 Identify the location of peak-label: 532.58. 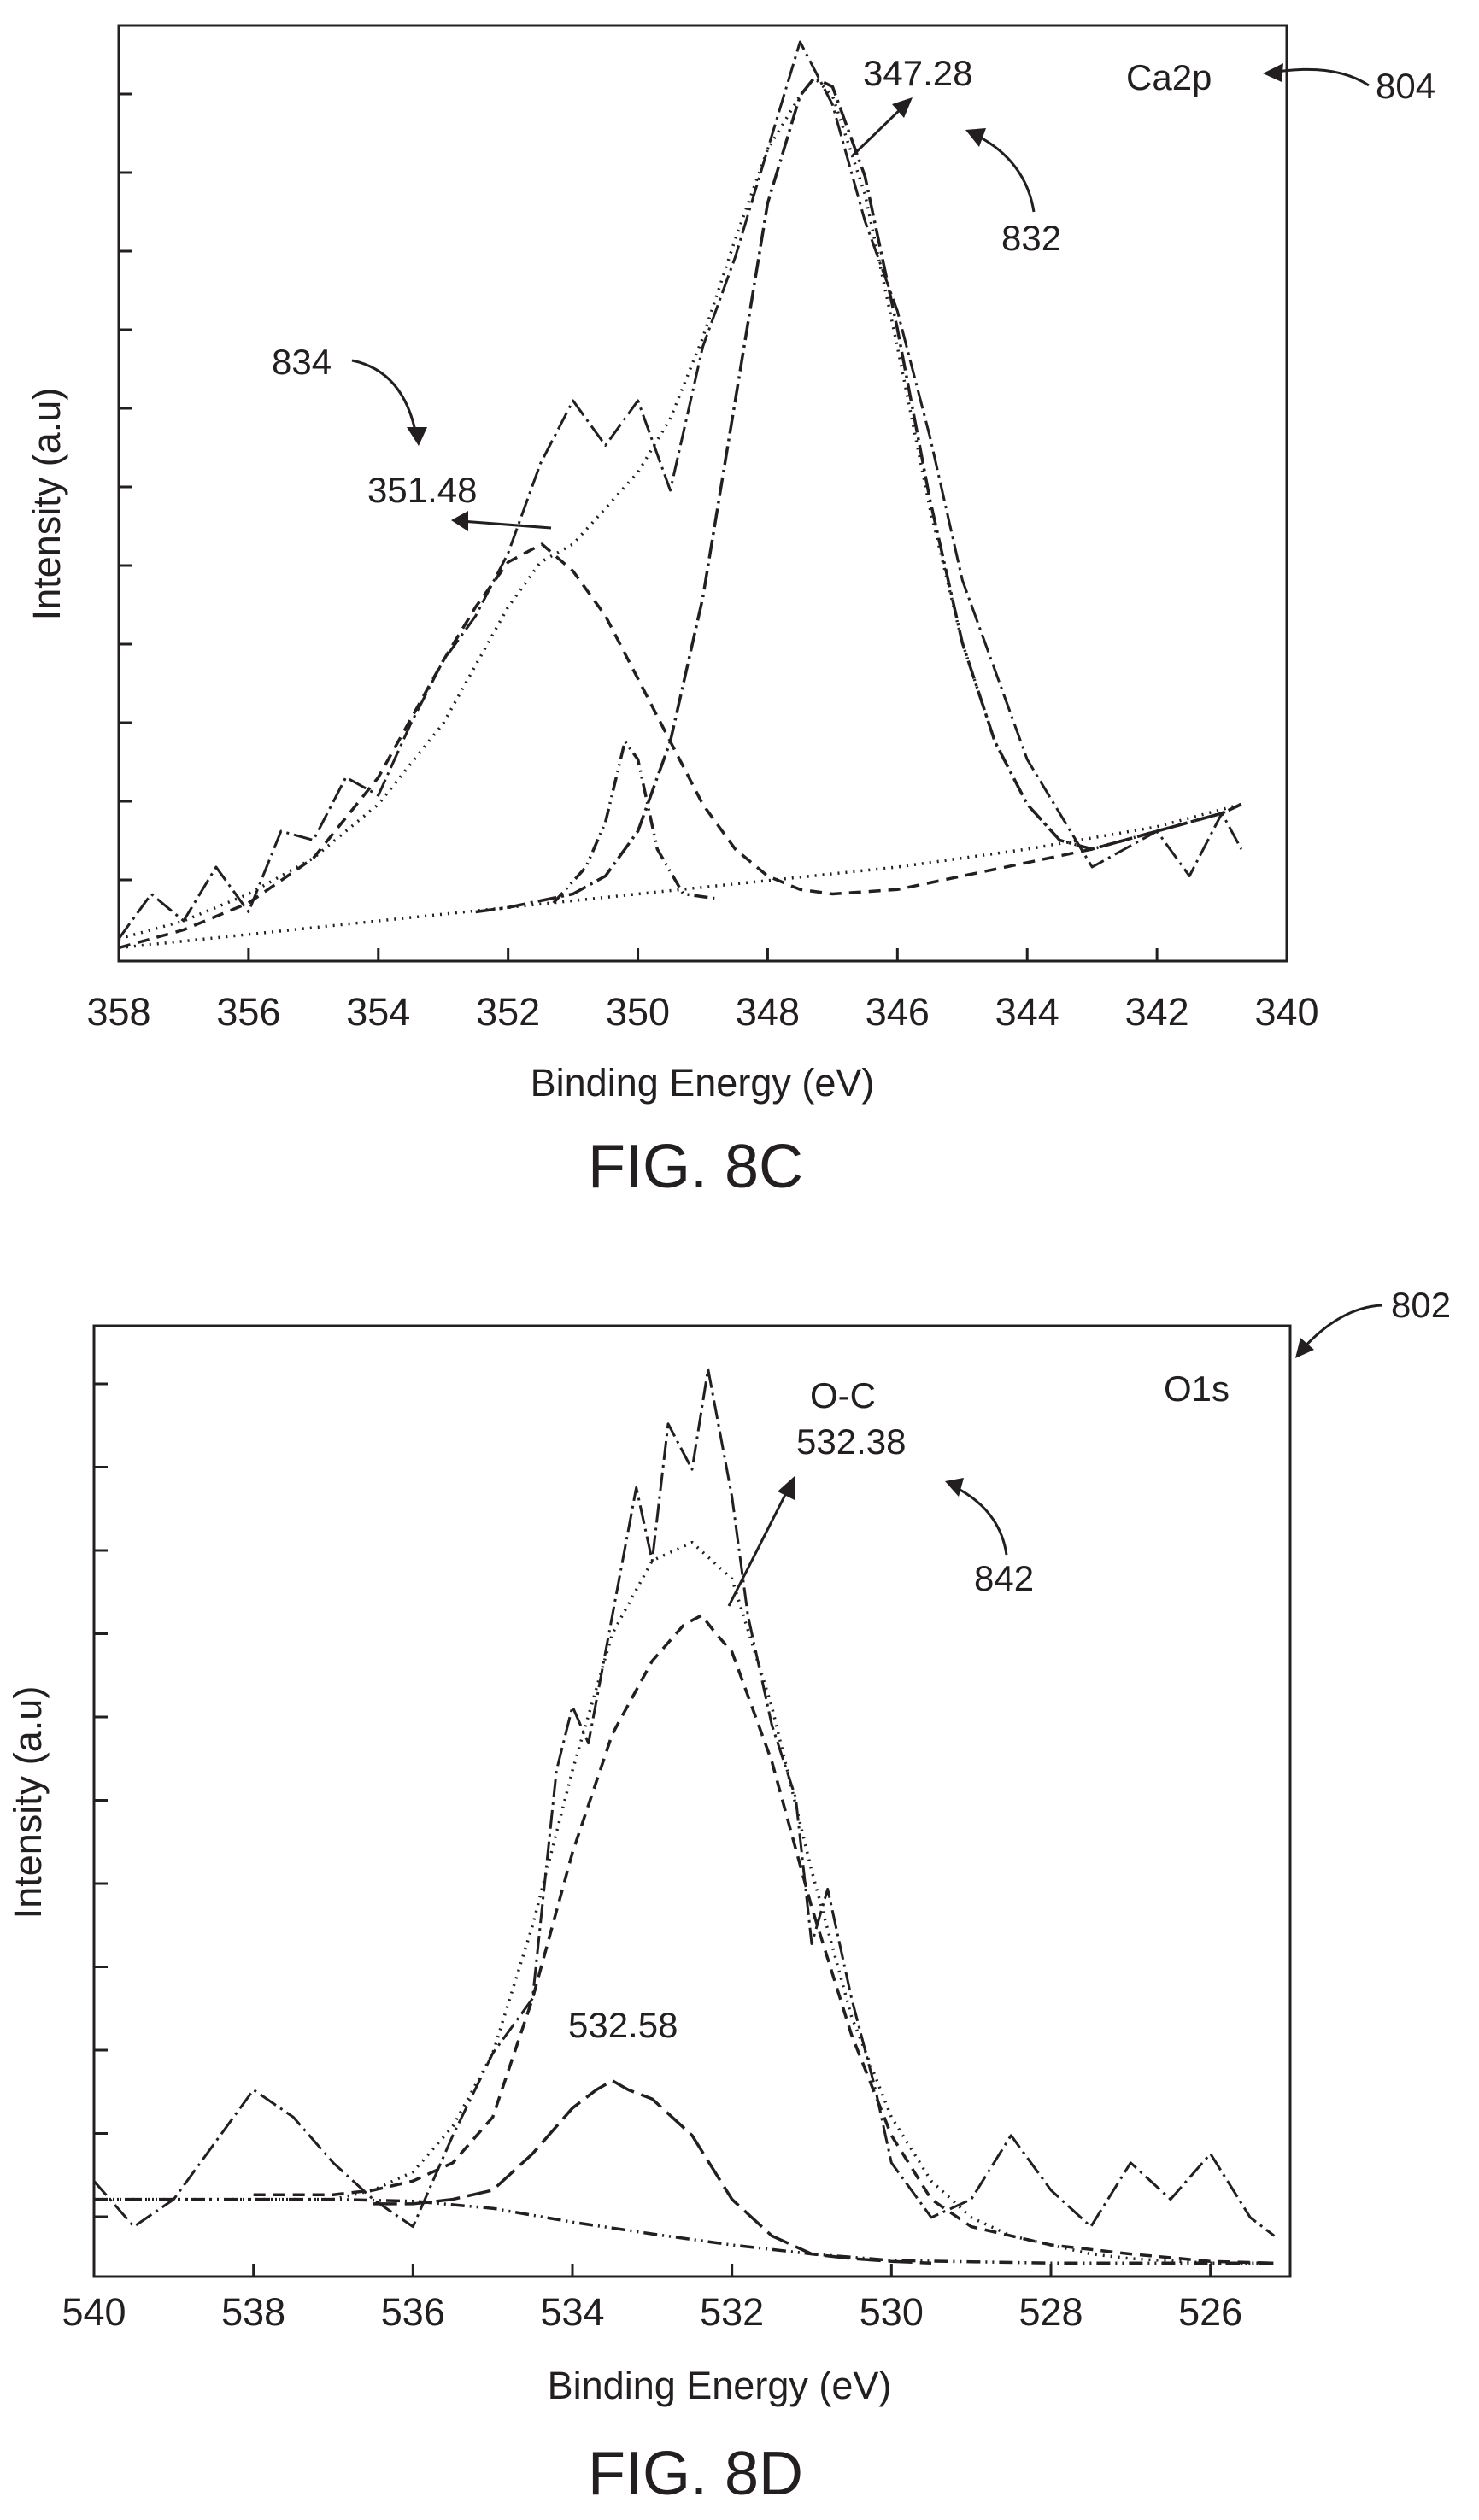
(623, 2025).